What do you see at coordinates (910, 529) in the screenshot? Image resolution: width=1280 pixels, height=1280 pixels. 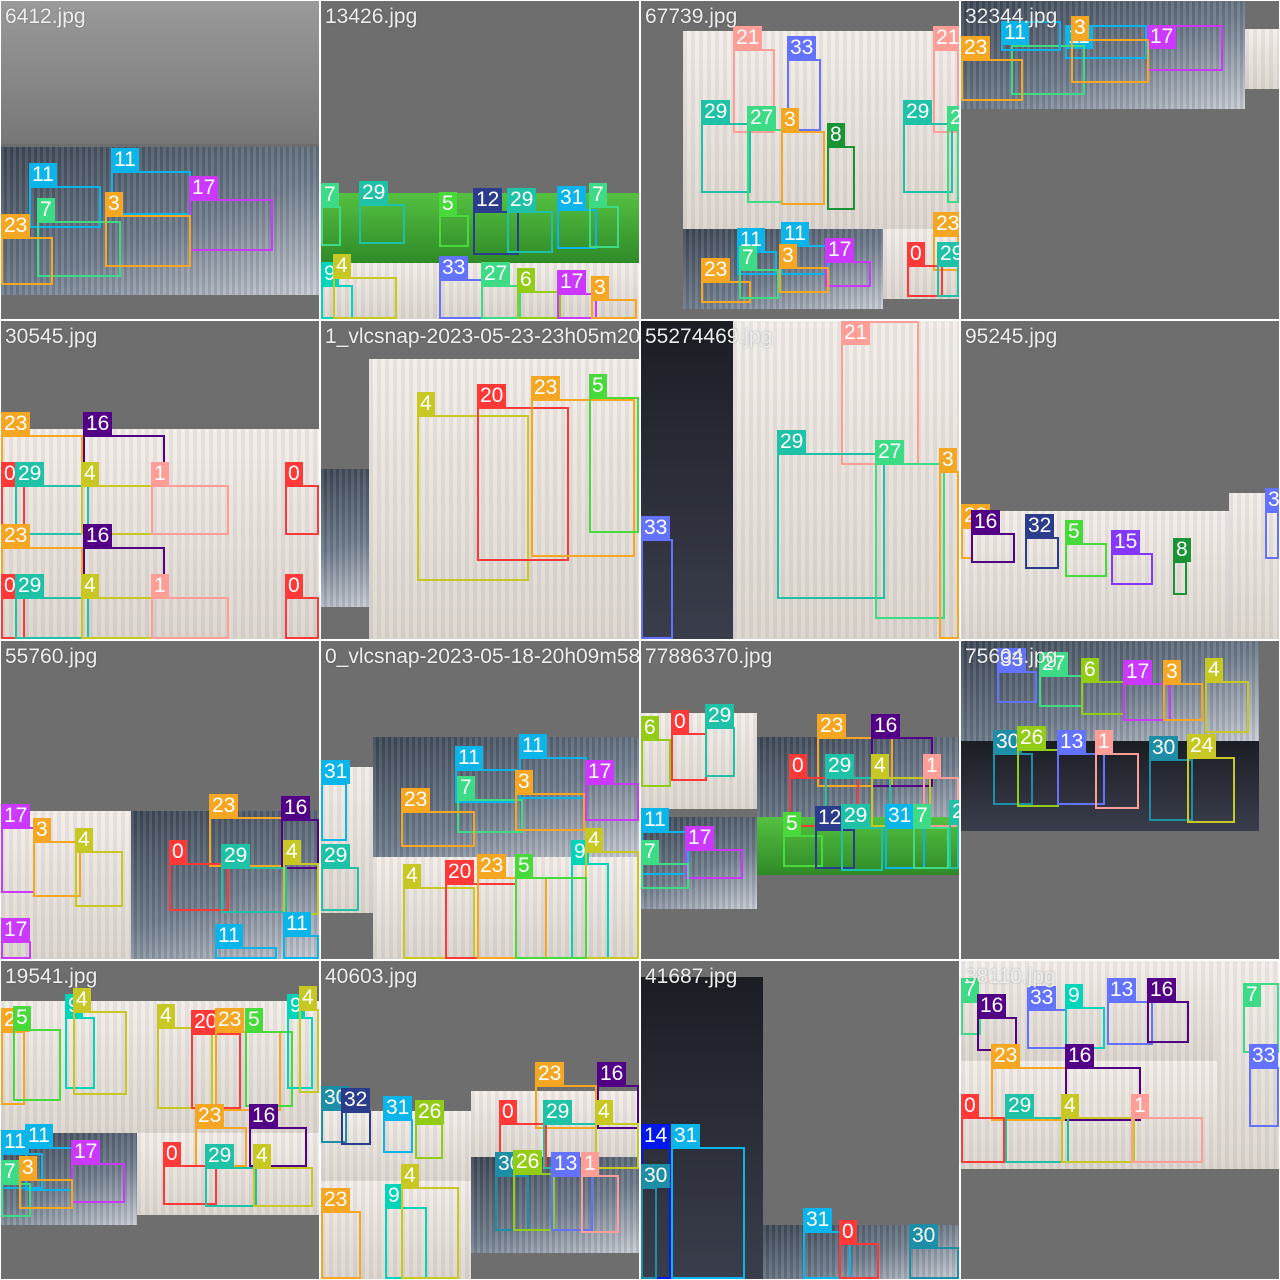 I see `bounding-box: 27` at bounding box center [910, 529].